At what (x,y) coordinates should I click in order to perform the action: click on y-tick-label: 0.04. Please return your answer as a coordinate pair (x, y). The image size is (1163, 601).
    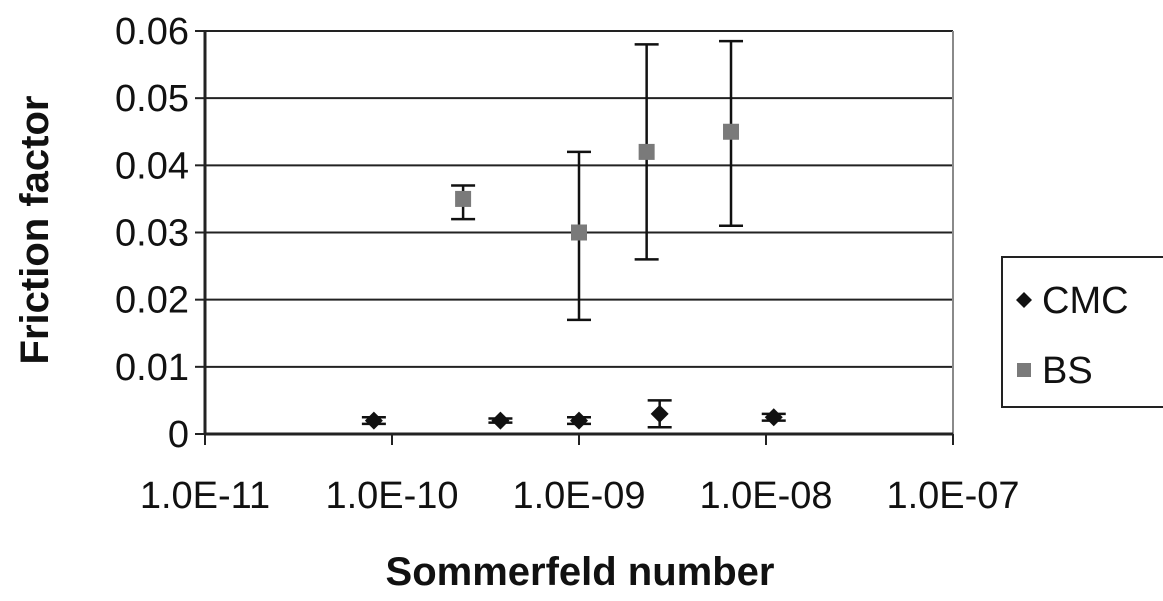
    Looking at the image, I should click on (152, 166).